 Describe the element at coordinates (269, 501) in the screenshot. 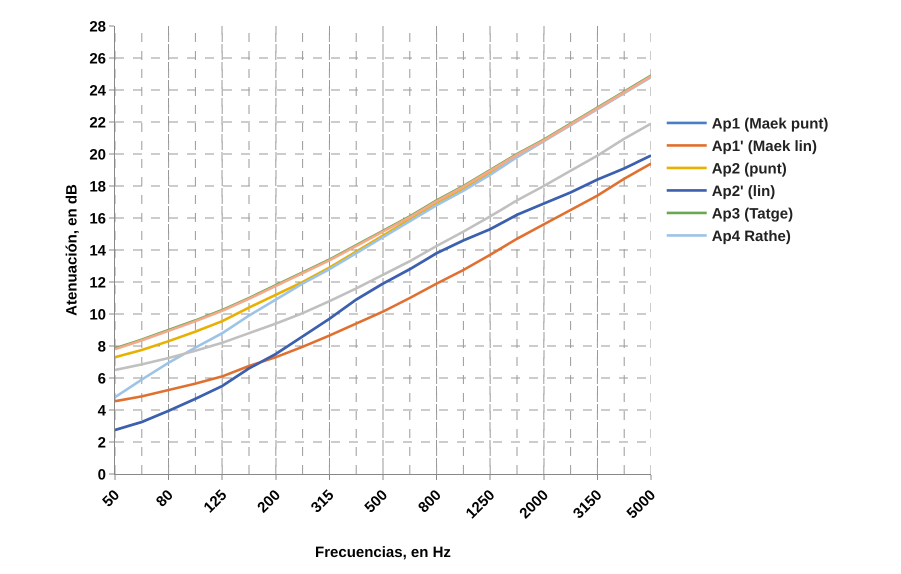

I see `x-tick-label: 200` at that location.